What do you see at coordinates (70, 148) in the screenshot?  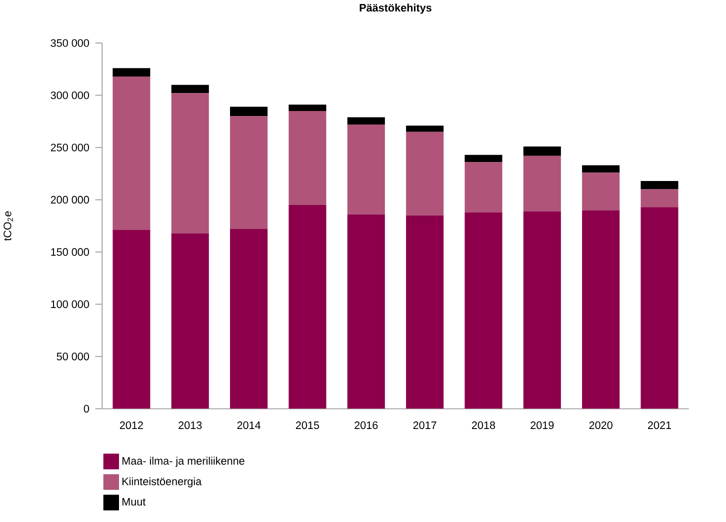 I see `y-tick-label: 250 000` at bounding box center [70, 148].